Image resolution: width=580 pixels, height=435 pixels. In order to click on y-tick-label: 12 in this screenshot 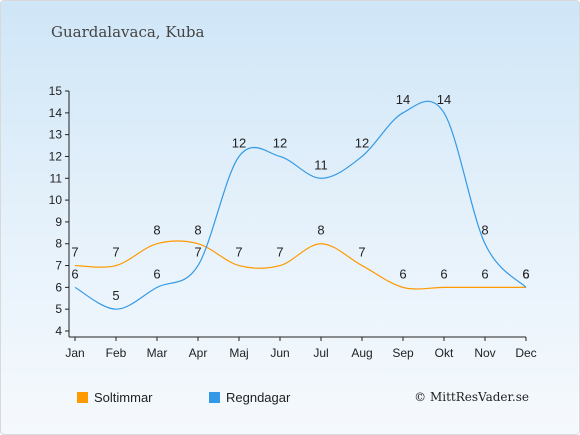, I will do `click(56, 156)`.